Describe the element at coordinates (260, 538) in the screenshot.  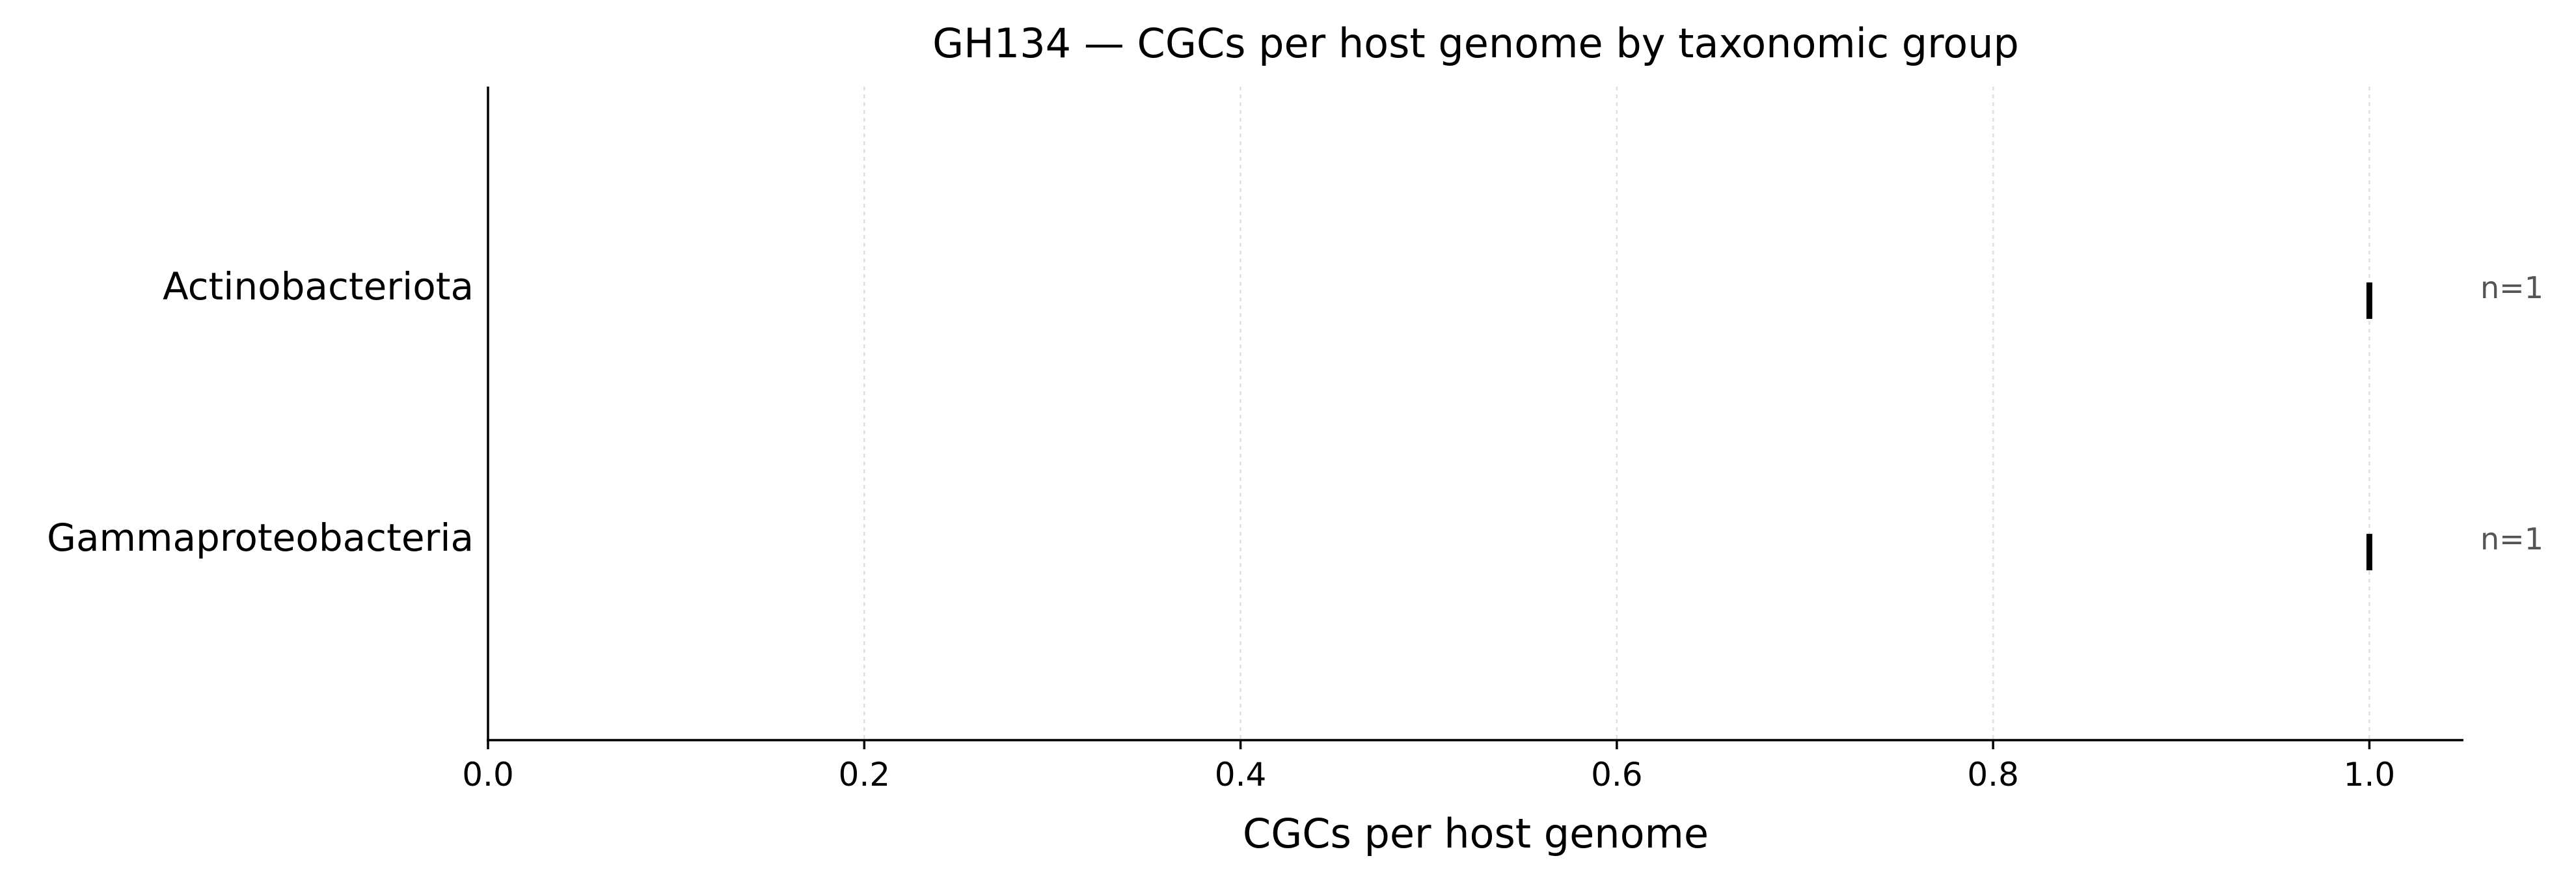
I see `category-label: Gammaproteobacteria` at that location.